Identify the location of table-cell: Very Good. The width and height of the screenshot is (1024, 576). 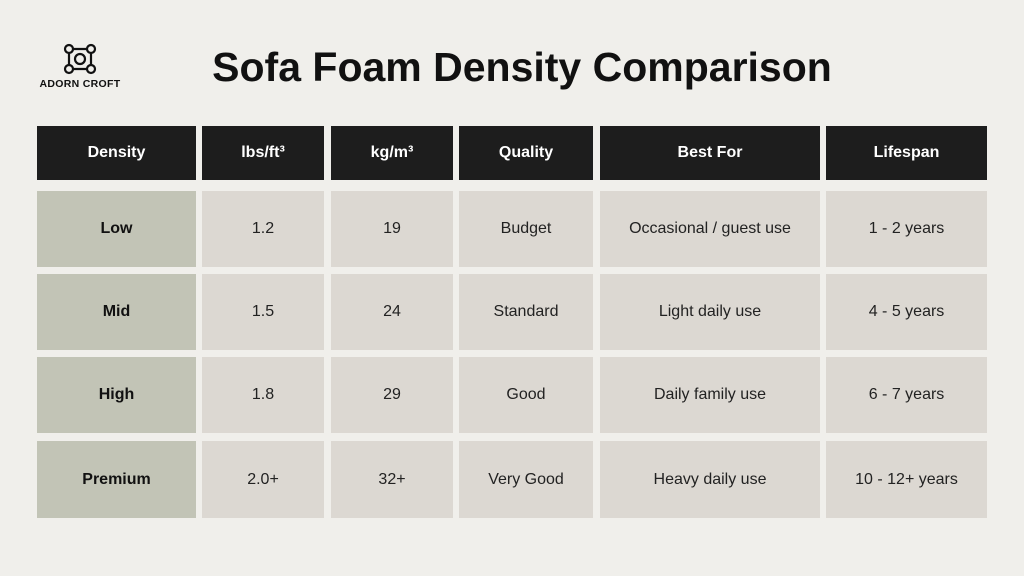
(526, 479).